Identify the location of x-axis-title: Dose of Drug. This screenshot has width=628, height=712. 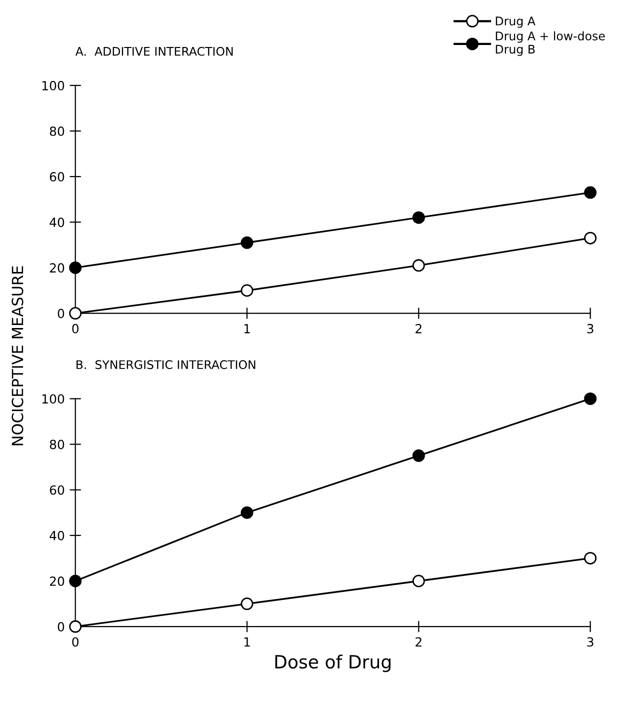
(332, 663).